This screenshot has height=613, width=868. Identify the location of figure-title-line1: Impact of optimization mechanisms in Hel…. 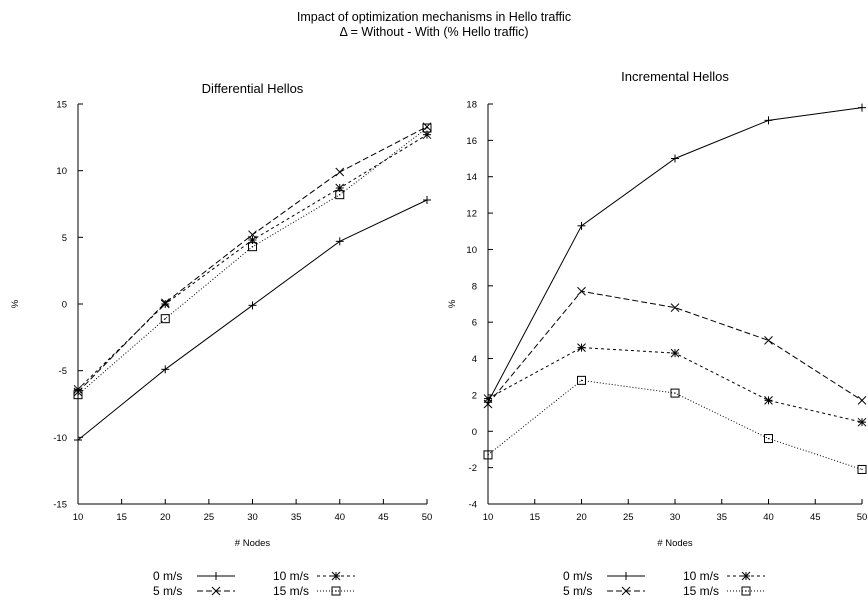
(434, 17).